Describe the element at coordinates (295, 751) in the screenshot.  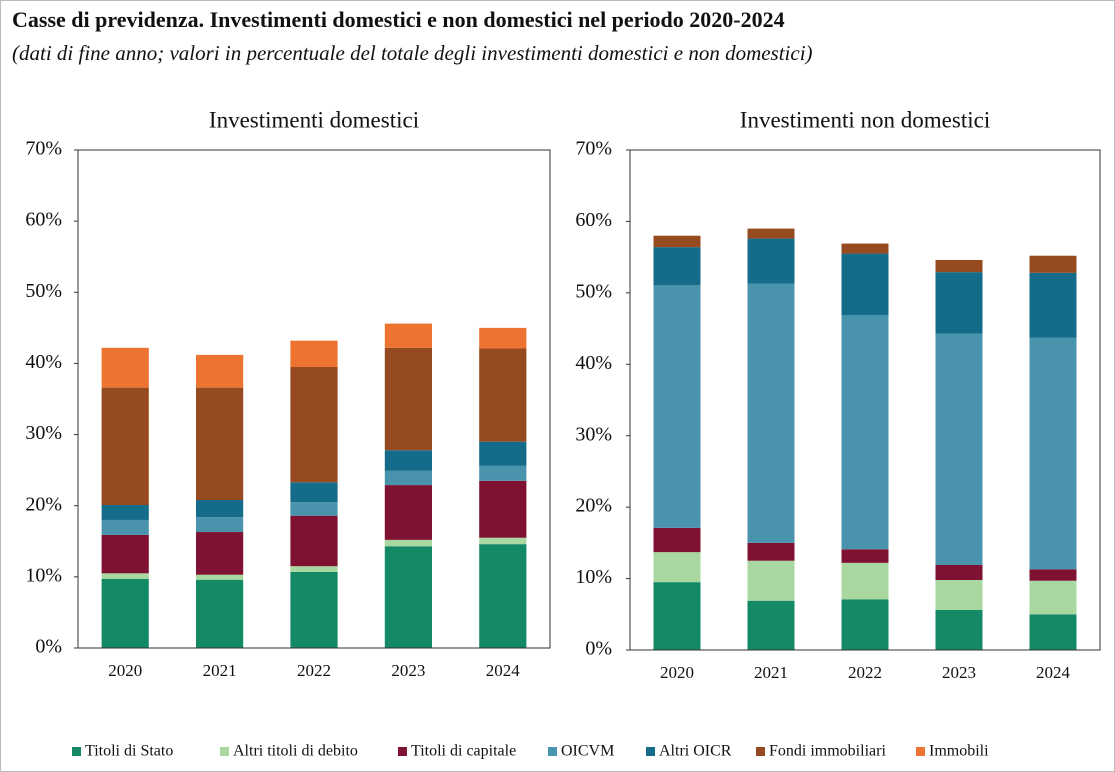
I see `legend-label: Altri titoli di debito` at that location.